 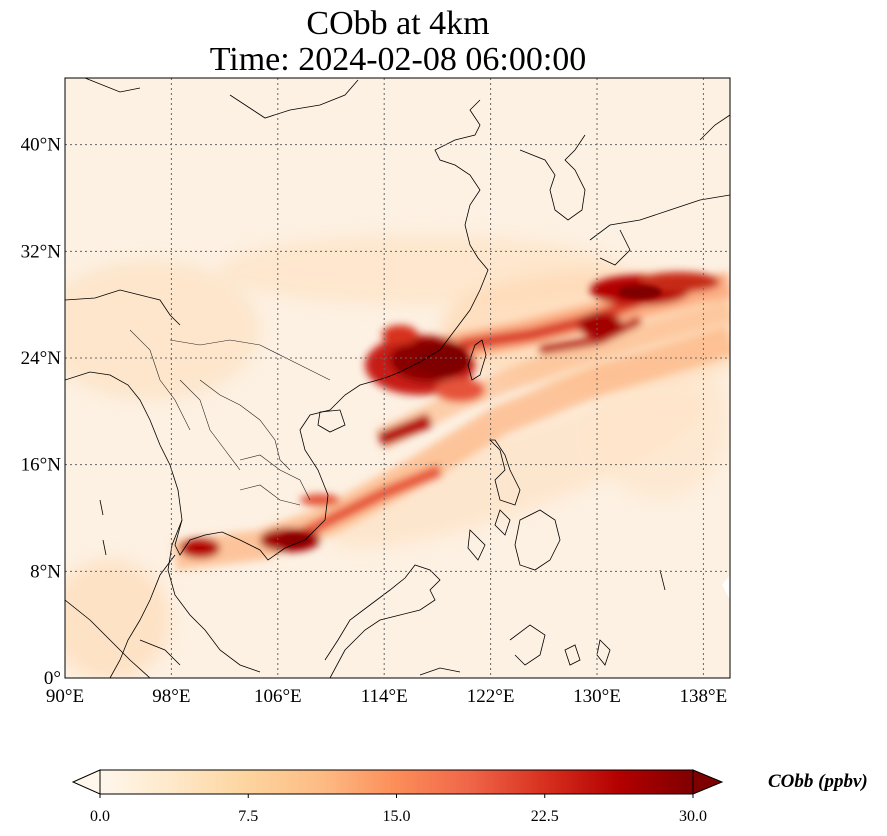 What do you see at coordinates (230, 417) in the screenshot?
I see `country-borders` at bounding box center [230, 417].